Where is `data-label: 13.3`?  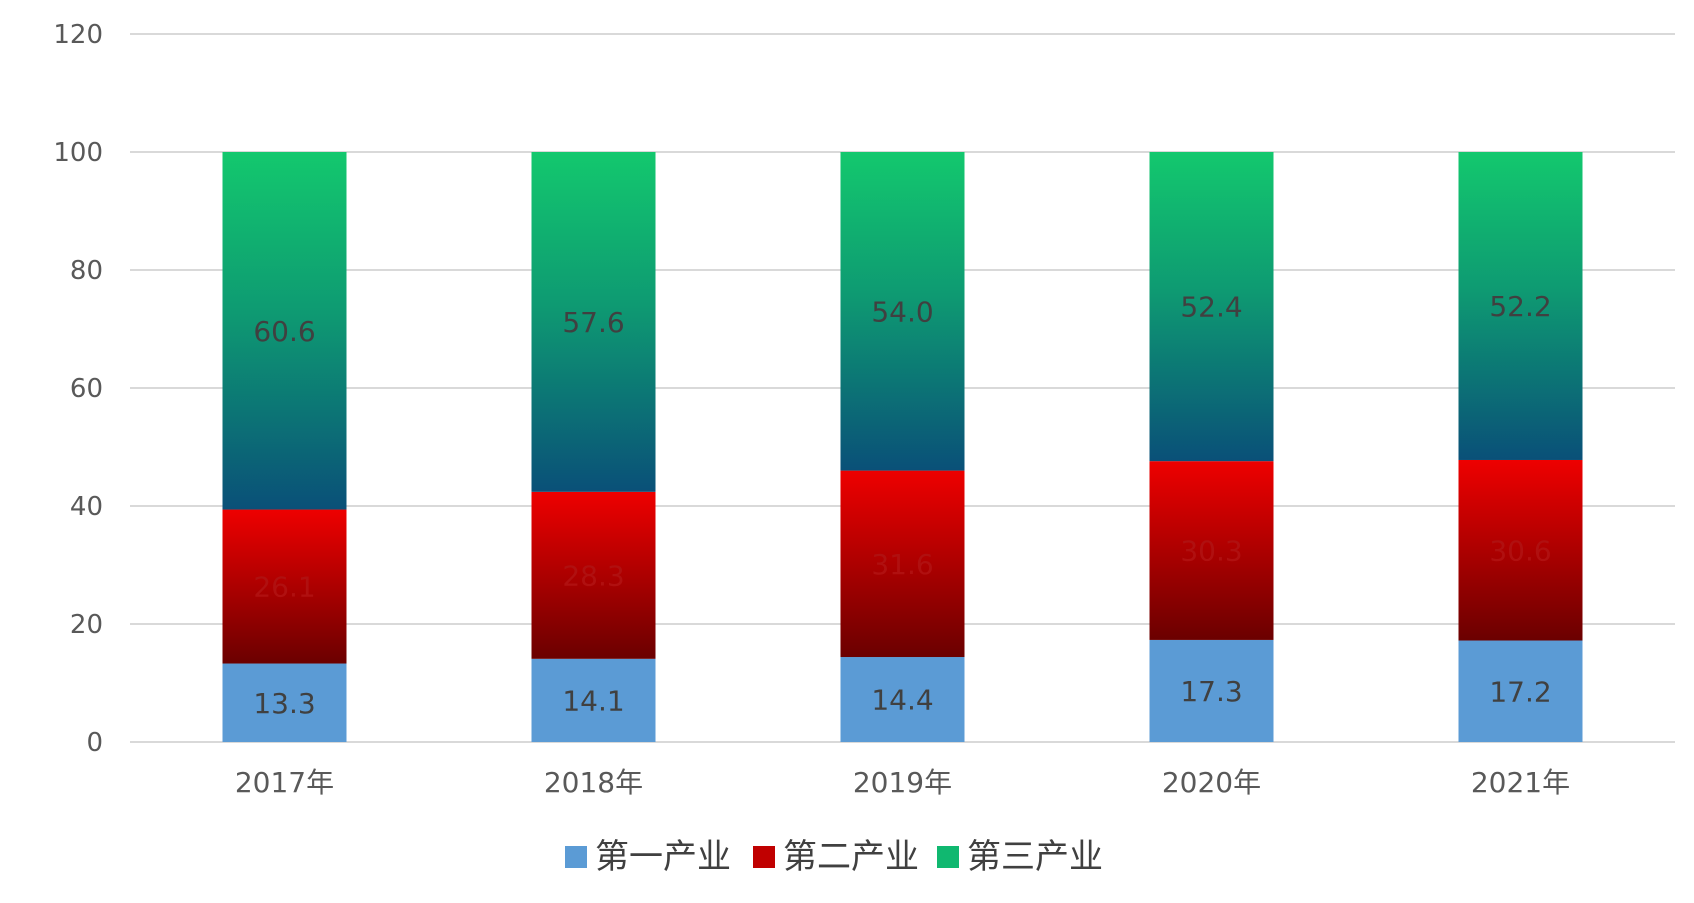 data-label: 13.3 is located at coordinates (284, 703).